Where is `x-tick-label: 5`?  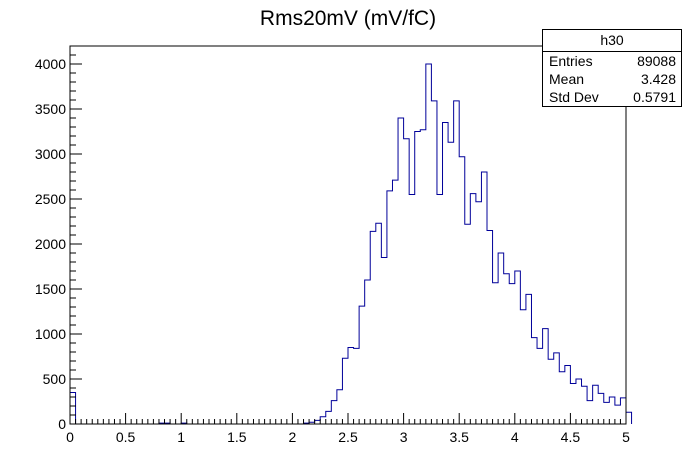
x-tick-label: 5 is located at coordinates (626, 437).